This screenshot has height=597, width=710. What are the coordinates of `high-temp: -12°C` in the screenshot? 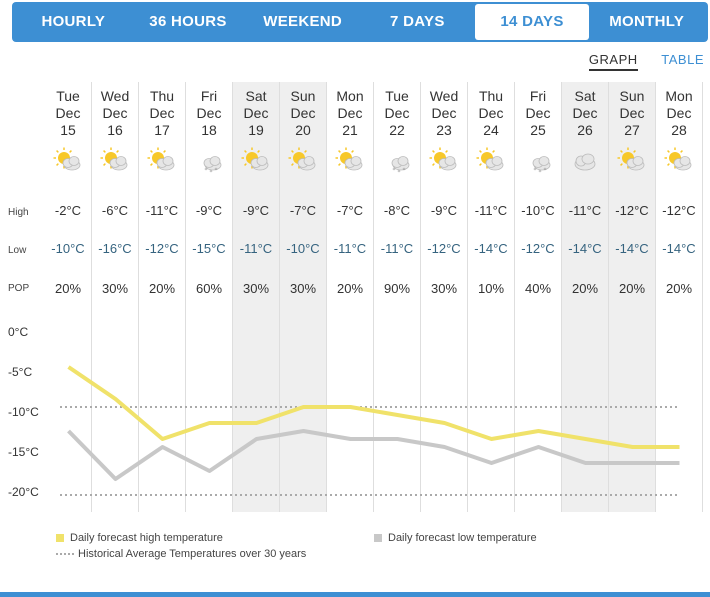 It's located at (632, 210).